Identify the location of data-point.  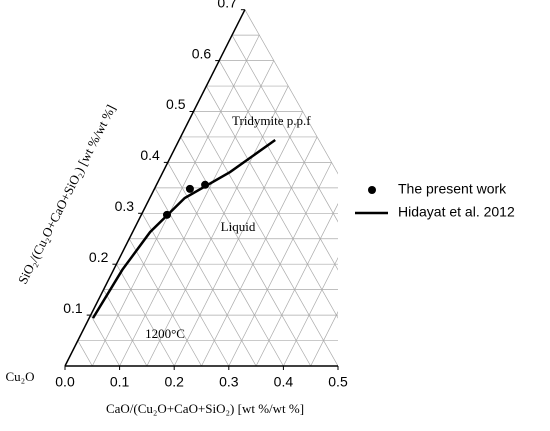
(189, 188).